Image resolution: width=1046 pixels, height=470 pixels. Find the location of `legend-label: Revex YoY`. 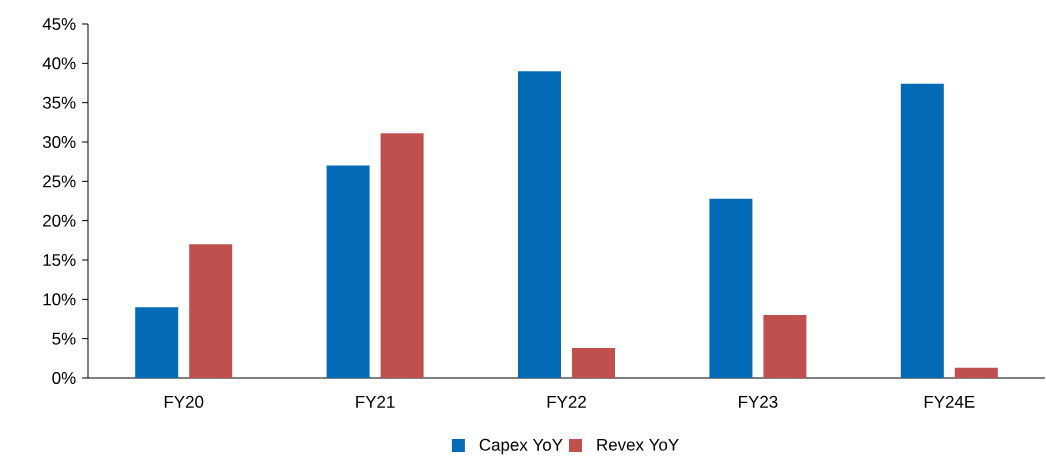

legend-label: Revex YoY is located at coordinates (638, 444).